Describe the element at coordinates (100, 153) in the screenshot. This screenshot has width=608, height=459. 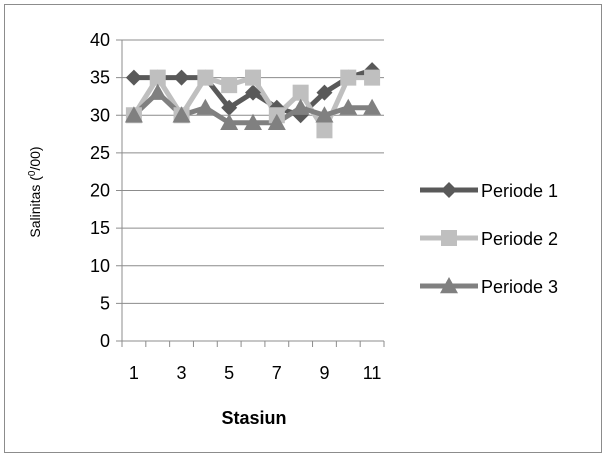
I see `y-tick-label: 25` at that location.